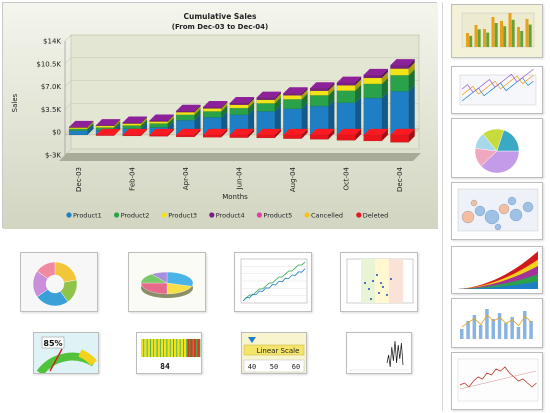 The width and height of the screenshot is (550, 413). Describe the element at coordinates (220, 16) in the screenshot. I see `chart-title: Cumulative Sales` at that location.